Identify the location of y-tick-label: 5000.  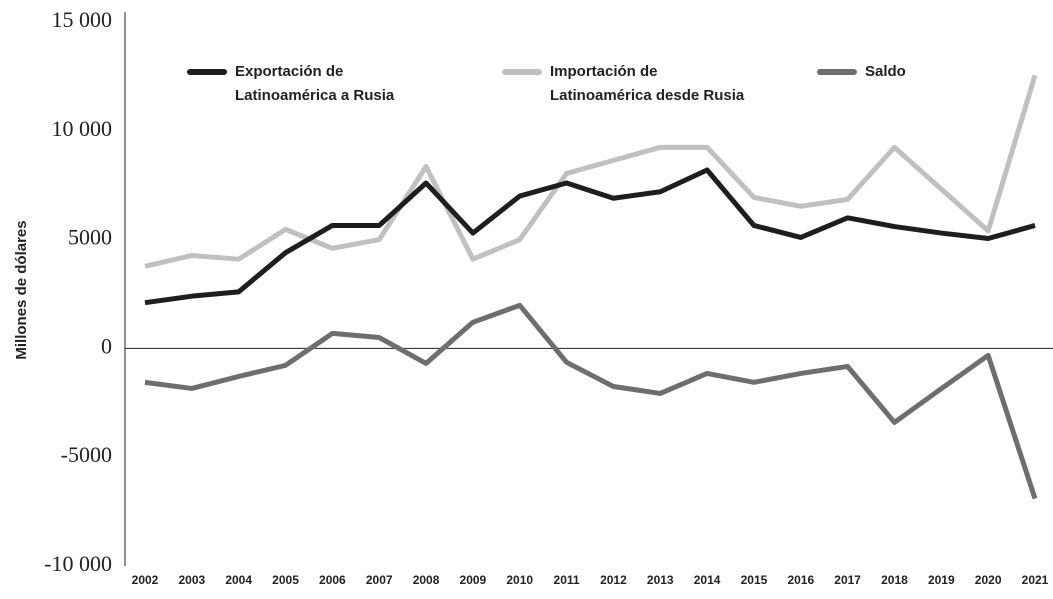
(90, 237).